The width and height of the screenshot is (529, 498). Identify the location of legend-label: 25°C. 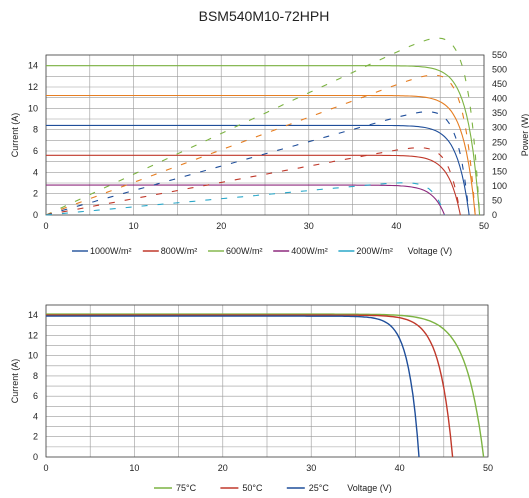
(319, 488).